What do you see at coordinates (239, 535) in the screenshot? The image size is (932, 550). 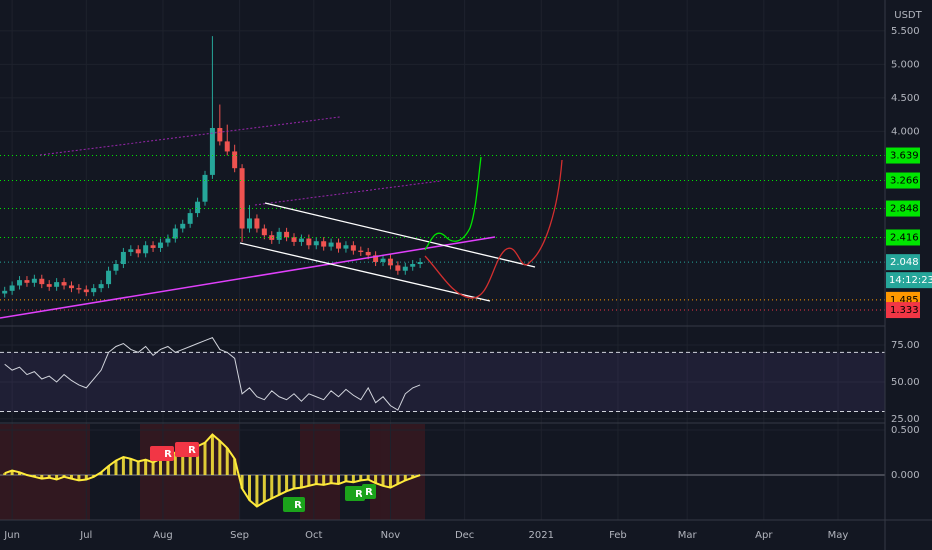 I see `x-tick-label: Sep` at bounding box center [239, 535].